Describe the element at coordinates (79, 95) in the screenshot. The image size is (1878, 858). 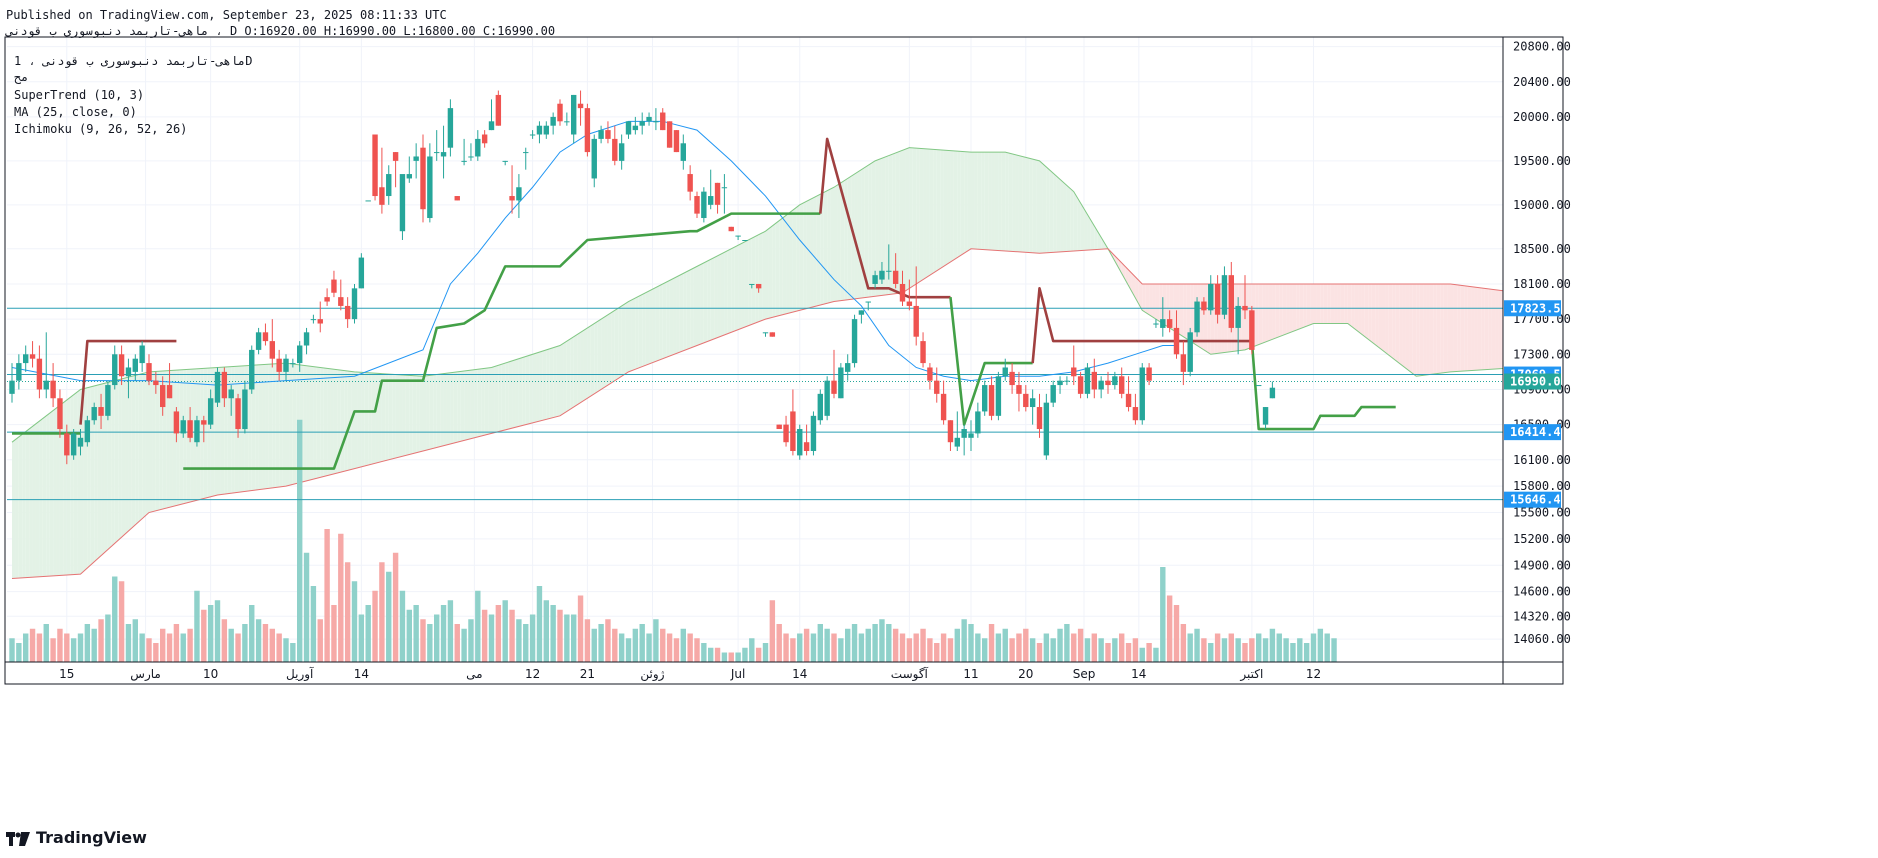
I see `legend-supertrend: SuperTrend (10, 3)` at that location.